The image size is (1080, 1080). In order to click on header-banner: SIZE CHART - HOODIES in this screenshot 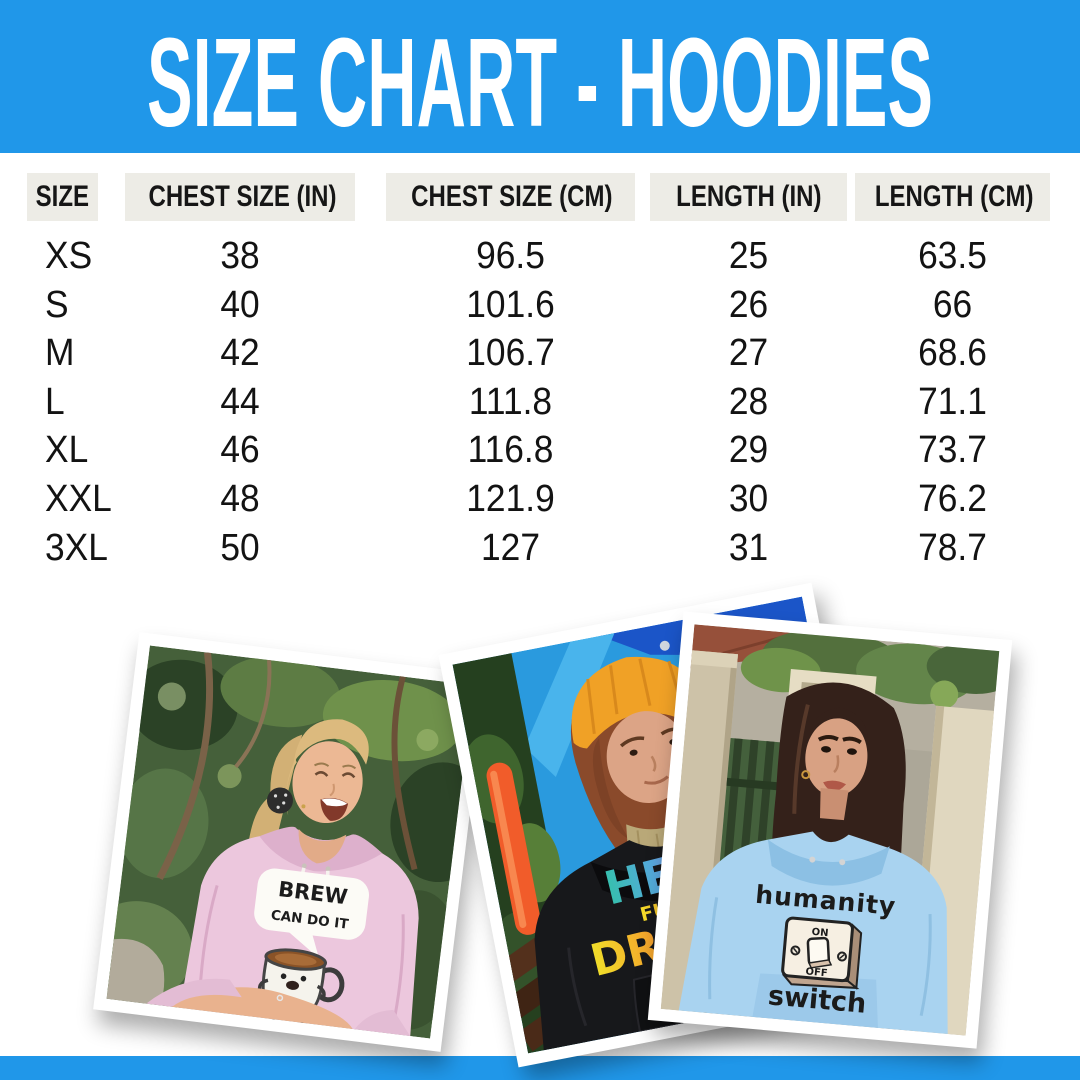, I will do `click(540, 76)`.